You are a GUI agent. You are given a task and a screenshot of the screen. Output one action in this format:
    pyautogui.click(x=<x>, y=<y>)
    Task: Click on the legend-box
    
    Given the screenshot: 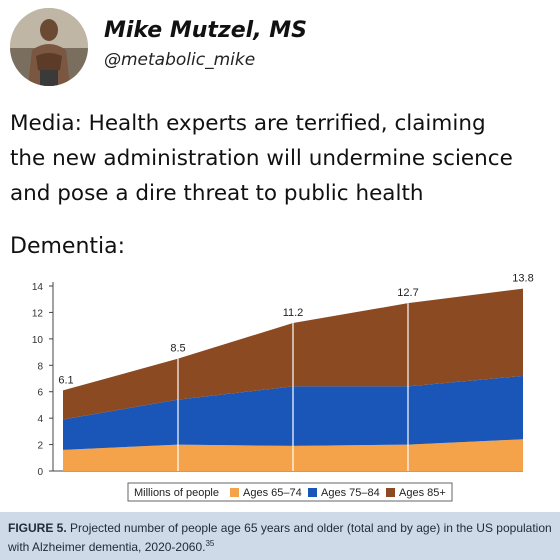 What is the action you would take?
    pyautogui.click(x=290, y=492)
    